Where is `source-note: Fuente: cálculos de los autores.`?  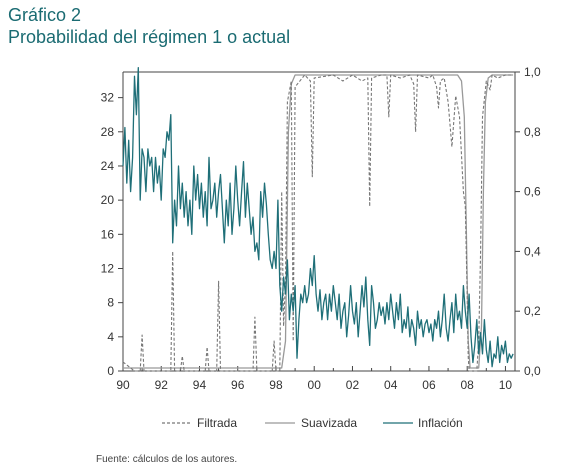
source-note: Fuente: cálculos de los autores. is located at coordinates (167, 459).